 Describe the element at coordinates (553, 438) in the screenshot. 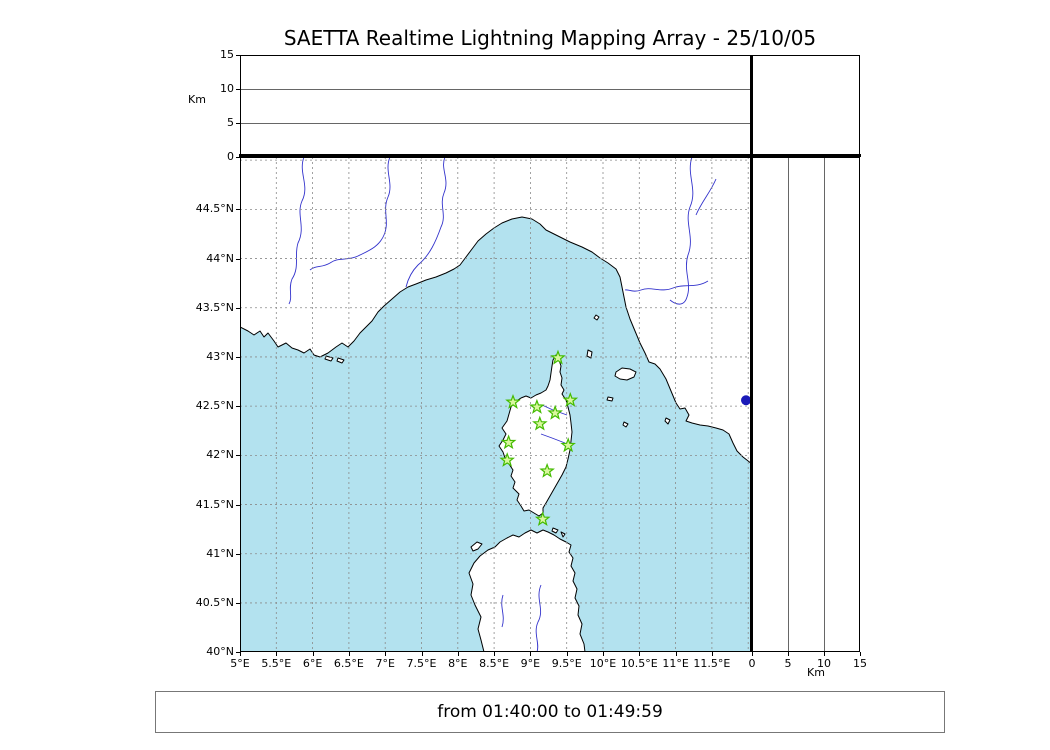

I see `river-tavignano` at that location.